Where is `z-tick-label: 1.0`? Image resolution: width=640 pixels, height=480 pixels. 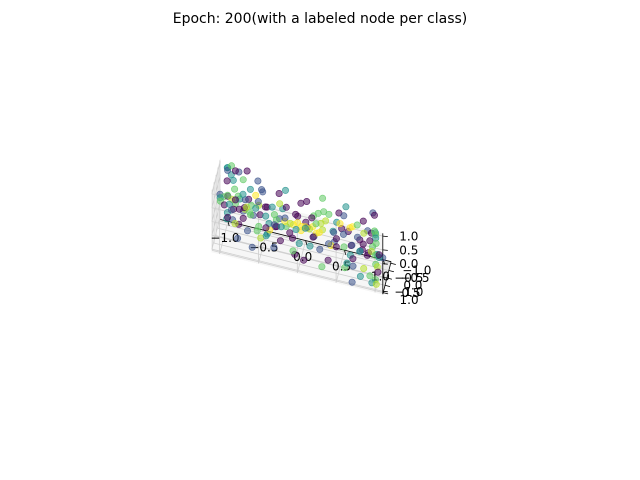
z-tick-label: 1.0 is located at coordinates (408, 237).